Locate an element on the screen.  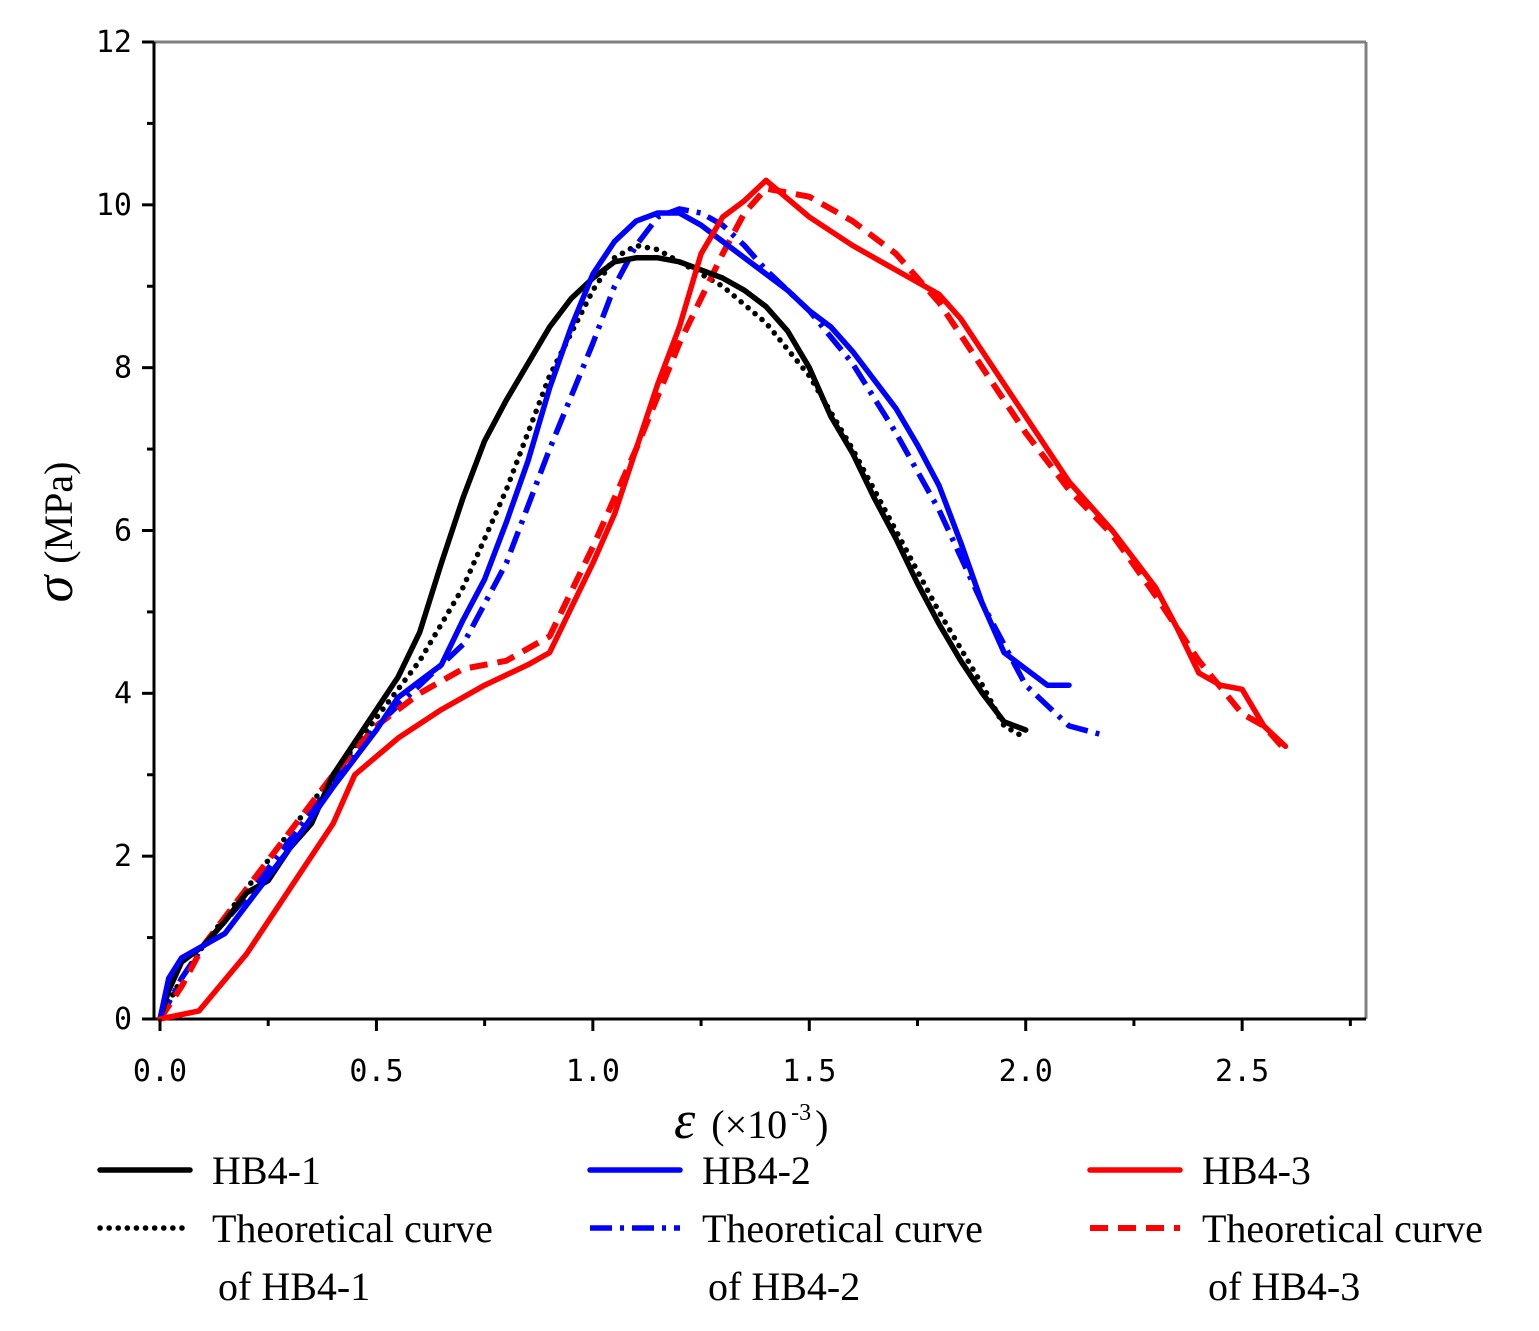
y-axis-unit: (MPa) is located at coordinates (58, 513).